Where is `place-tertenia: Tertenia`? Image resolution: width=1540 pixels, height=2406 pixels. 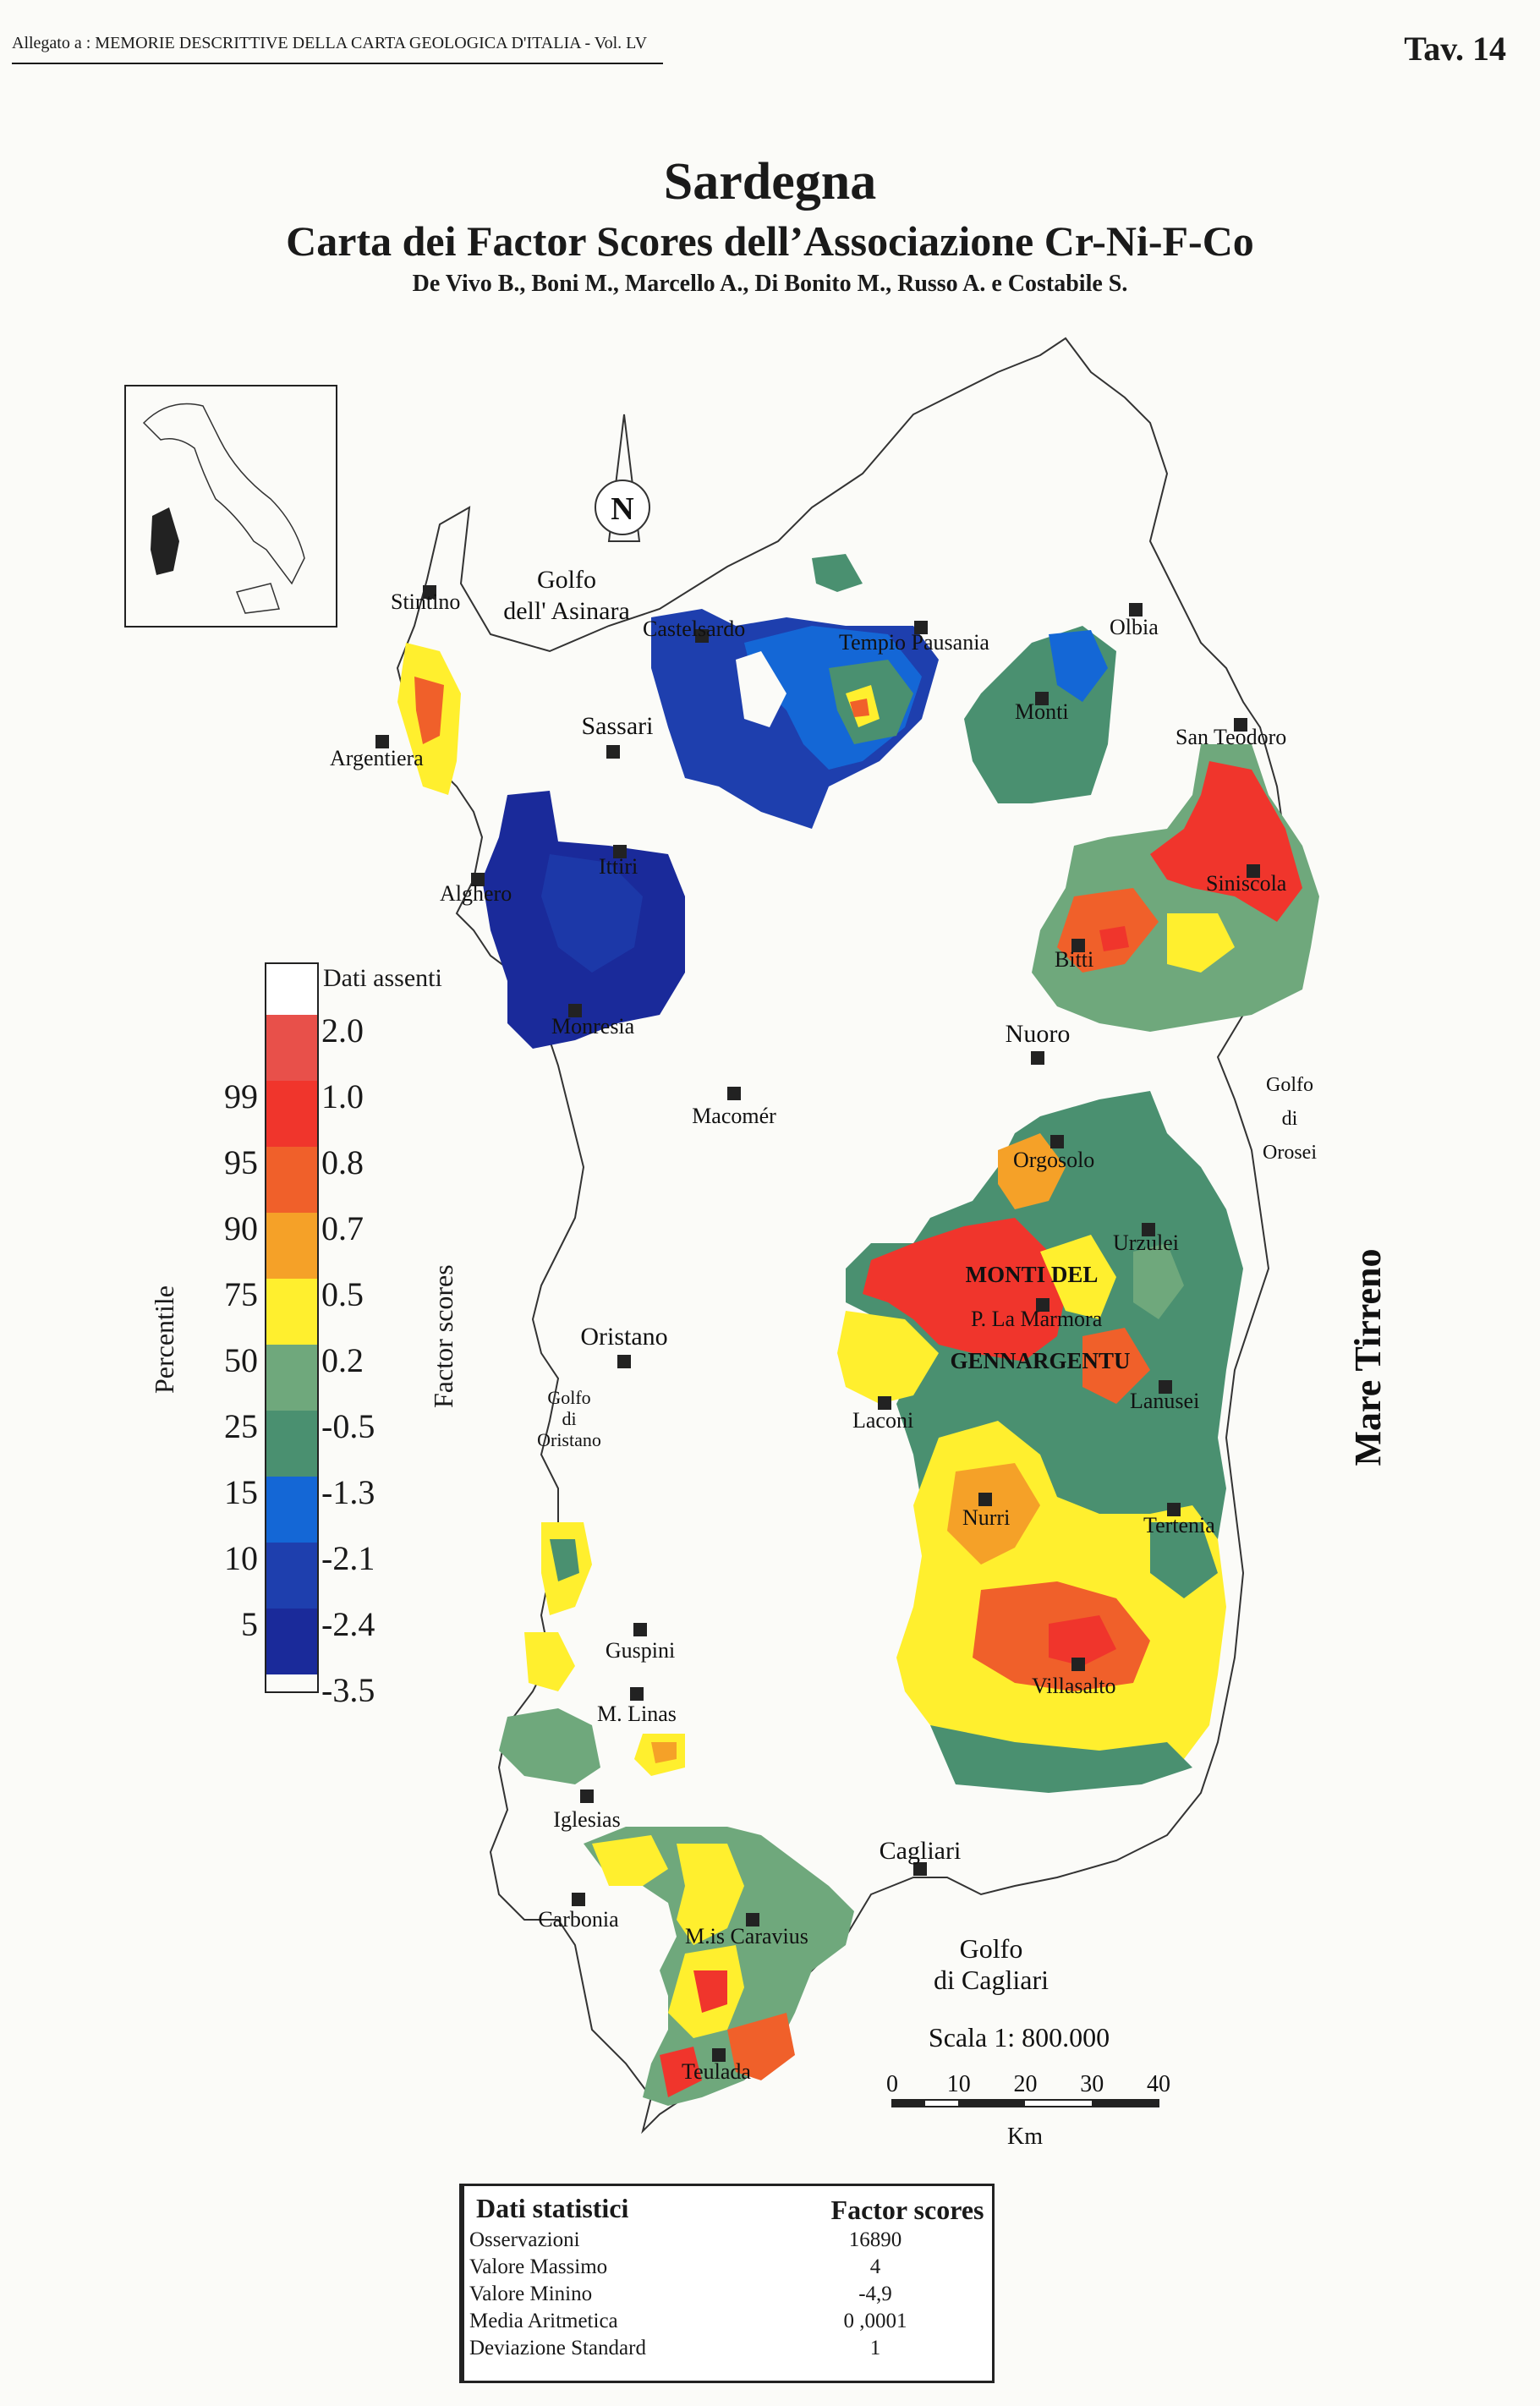 place-tertenia: Tertenia is located at coordinates (1179, 1520).